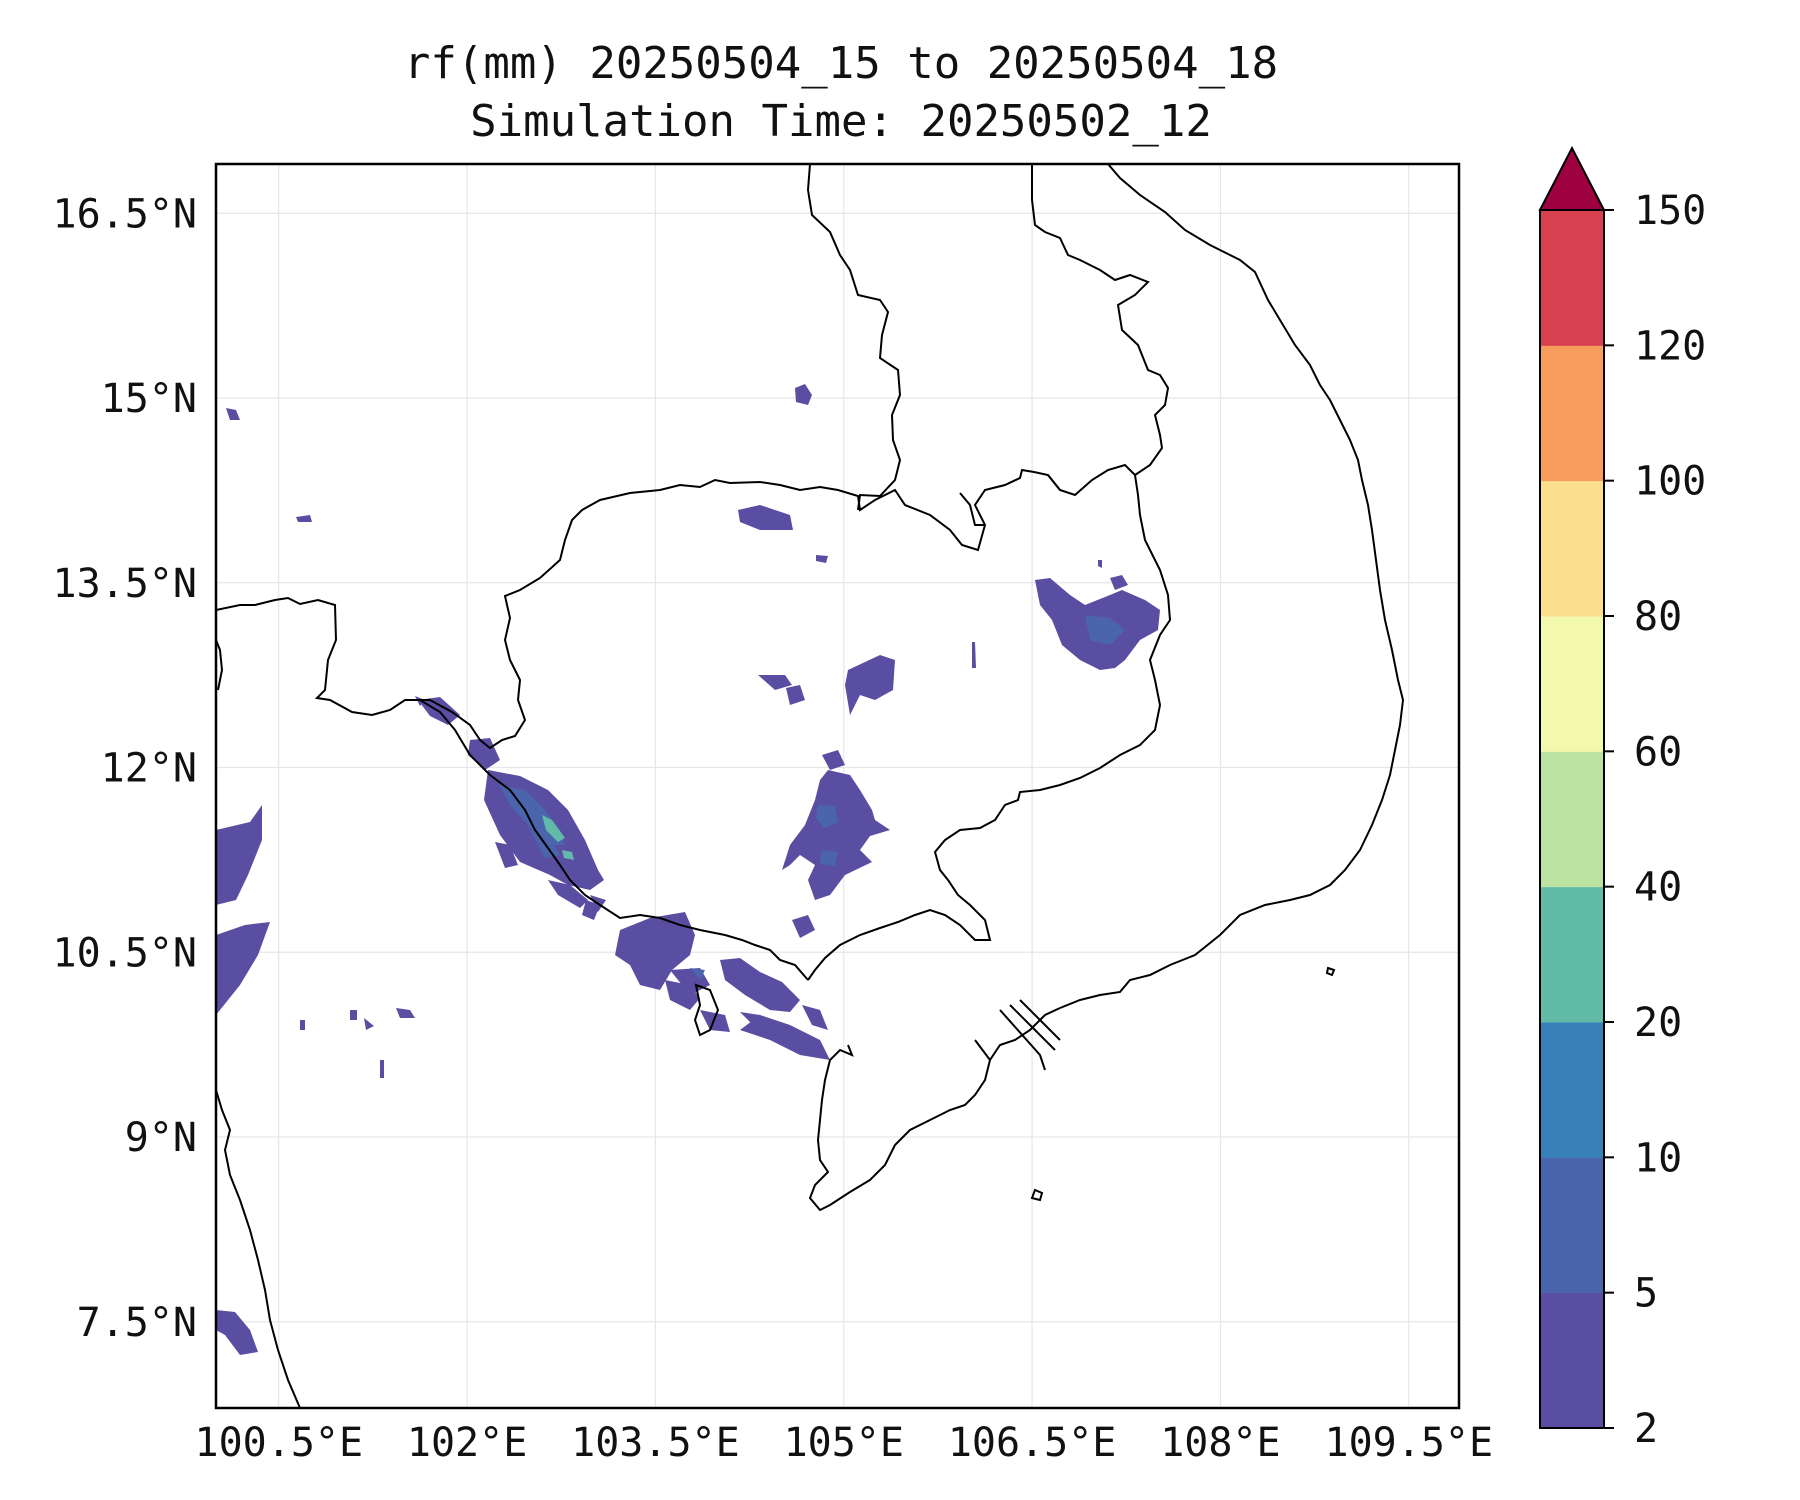 The image size is (1800, 1500). I want to click on lat-tick-label: 10.5°N, so click(125, 953).